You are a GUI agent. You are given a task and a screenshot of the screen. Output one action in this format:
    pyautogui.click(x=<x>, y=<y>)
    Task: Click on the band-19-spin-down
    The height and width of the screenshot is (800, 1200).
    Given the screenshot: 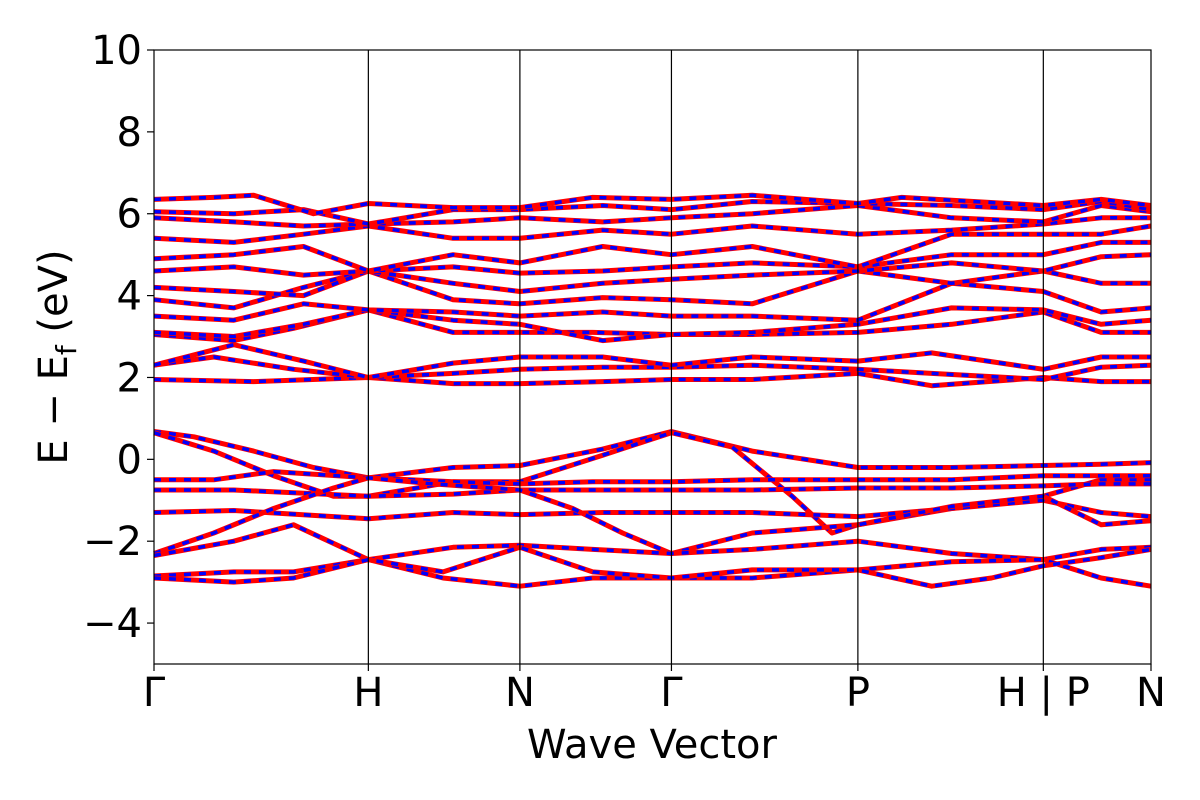 What is the action you would take?
    pyautogui.click(x=652, y=248)
    